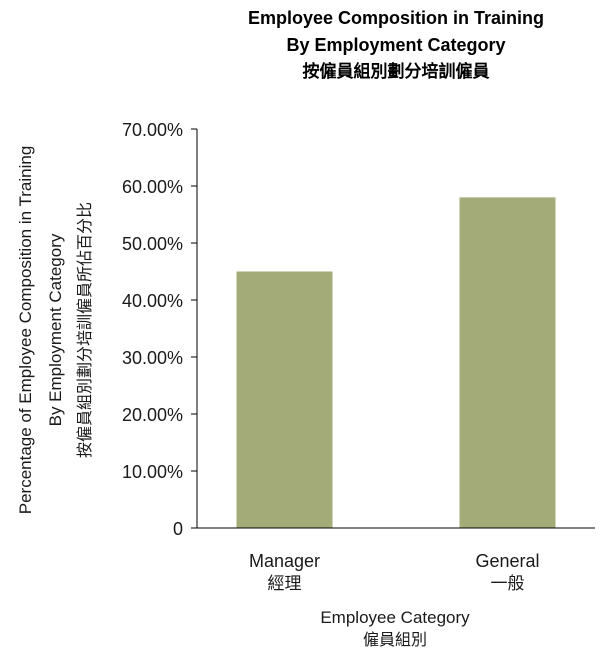  Describe the element at coordinates (152, 244) in the screenshot. I see `y-tick-label: 50.00%` at that location.